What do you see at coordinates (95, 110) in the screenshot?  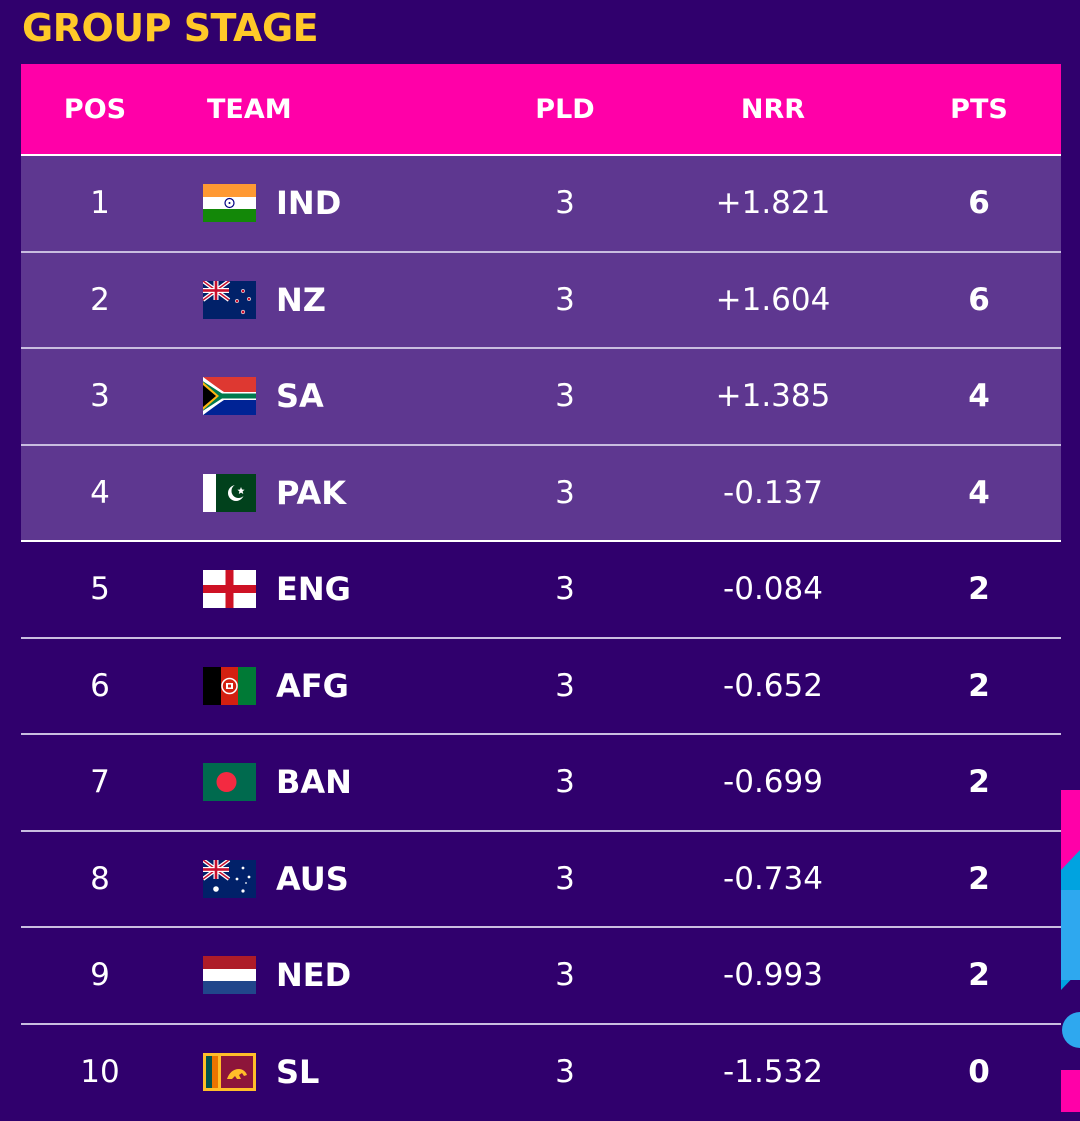 I see `header-pos: POS` at bounding box center [95, 110].